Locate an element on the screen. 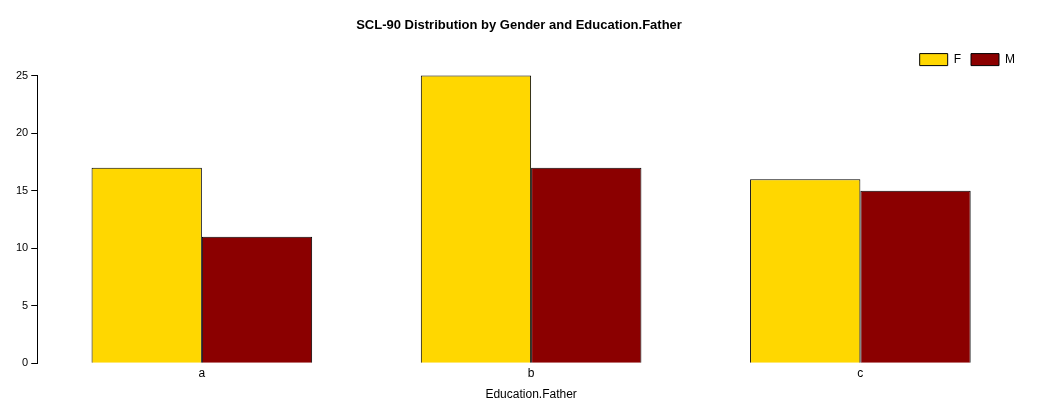  x-tick-label: c is located at coordinates (860, 372).